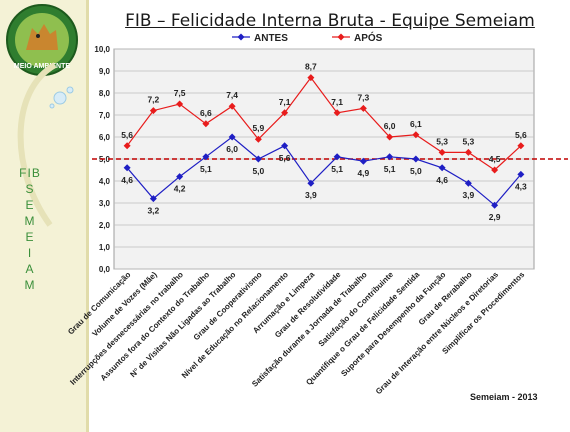 The image size is (570, 432). What do you see at coordinates (271, 38) in the screenshot?
I see `legend-label: ANTES` at bounding box center [271, 38].